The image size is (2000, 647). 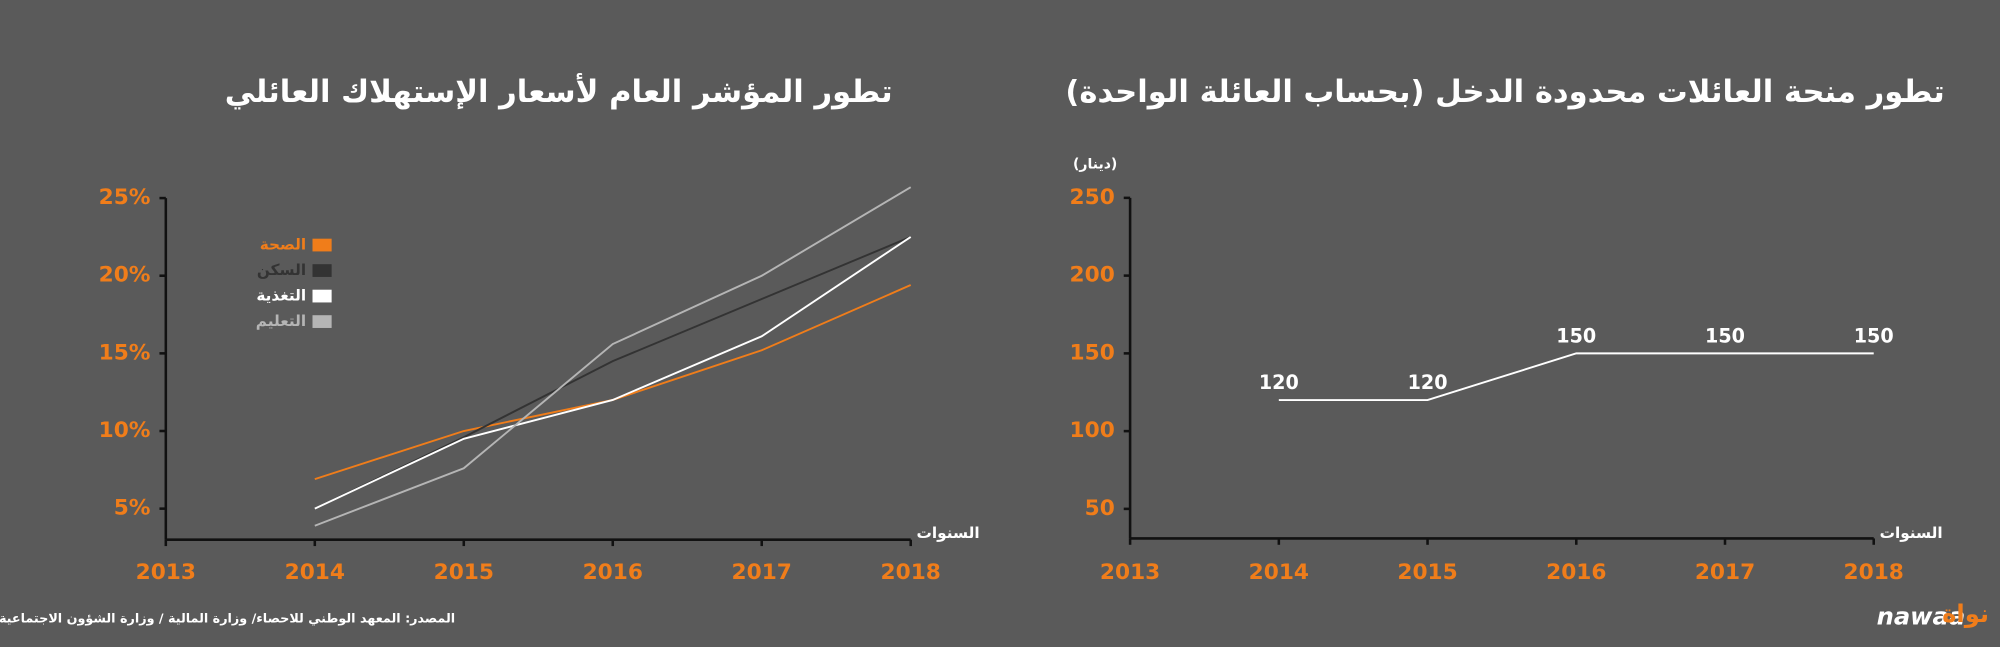 What do you see at coordinates (125, 197) in the screenshot?
I see `y-tick-label: 25%` at bounding box center [125, 197].